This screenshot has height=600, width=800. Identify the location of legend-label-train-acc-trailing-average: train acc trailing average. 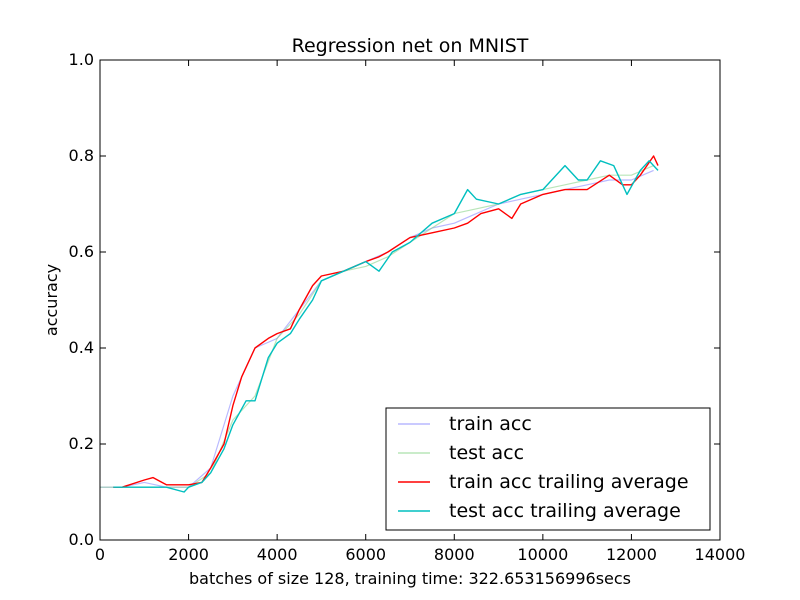
(569, 482).